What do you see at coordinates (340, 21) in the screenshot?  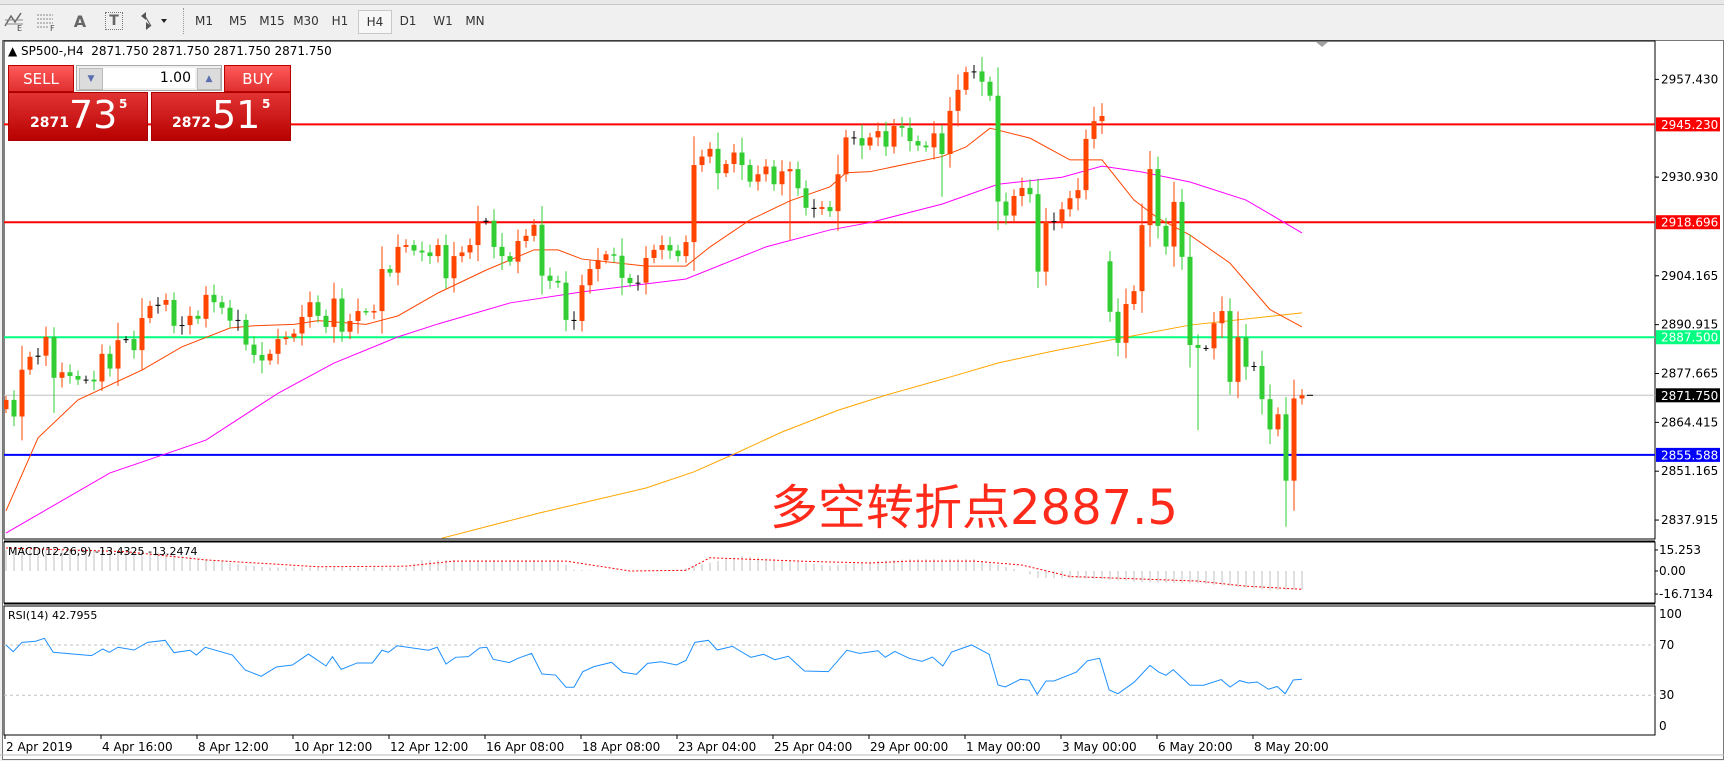 I see `timeframe-h1-button: H1` at bounding box center [340, 21].